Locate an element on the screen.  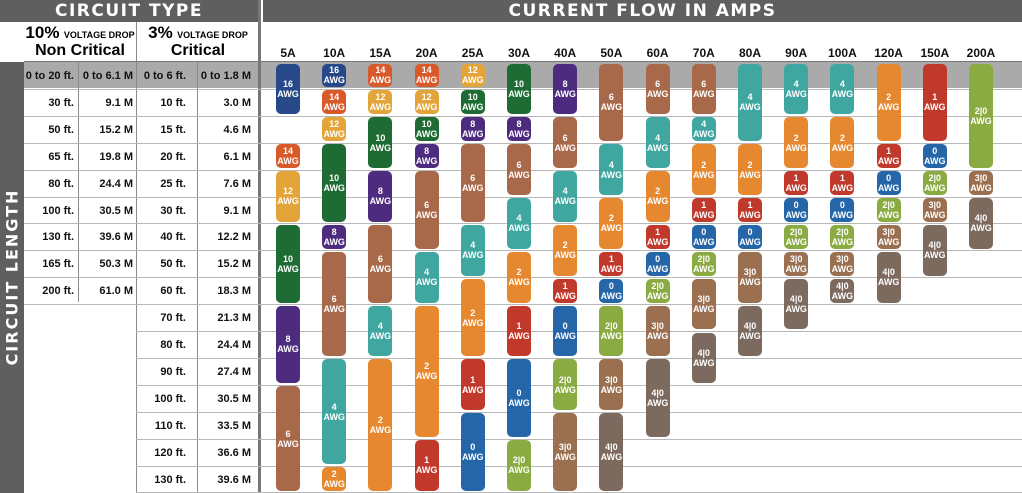
amp-label-20a: 20A is located at coordinates (426, 53).